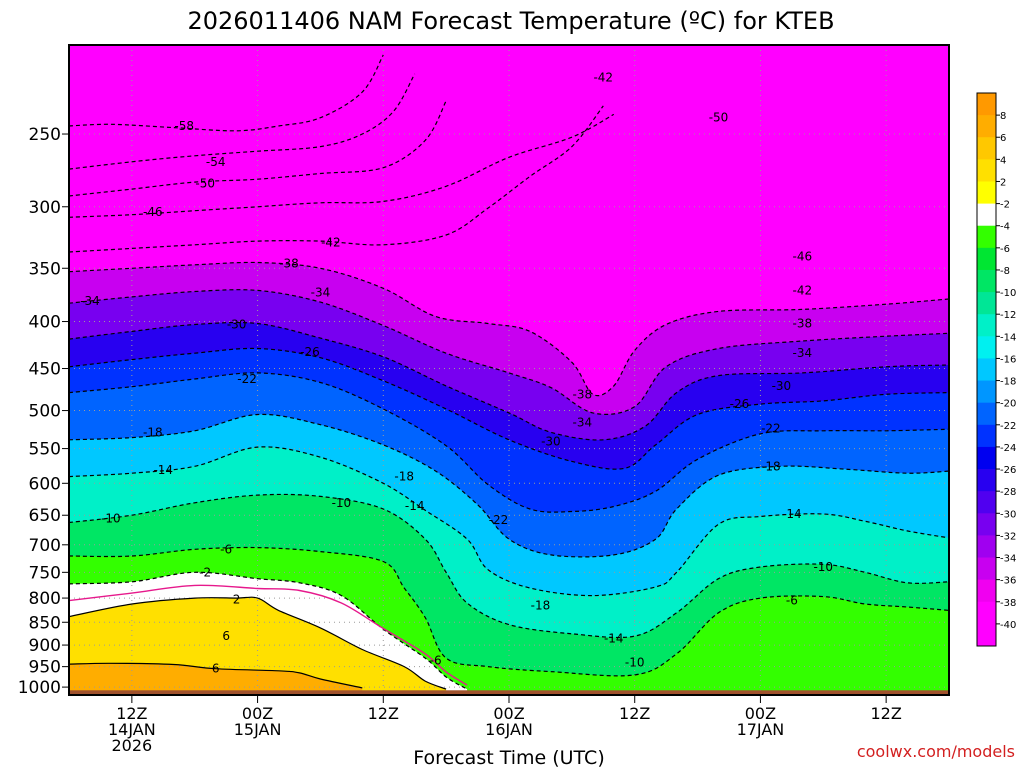 This screenshot has height=768, width=1024. Describe the element at coordinates (1008, 448) in the screenshot. I see `colorbar-label: -24` at that location.